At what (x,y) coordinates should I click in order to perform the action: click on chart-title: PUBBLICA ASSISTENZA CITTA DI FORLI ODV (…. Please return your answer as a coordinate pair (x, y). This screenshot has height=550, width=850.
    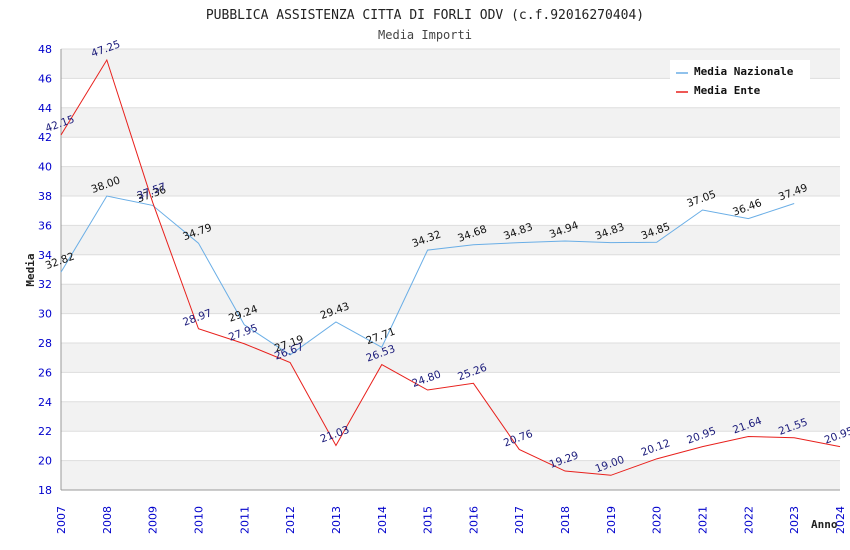
    Looking at the image, I should click on (425, 15).